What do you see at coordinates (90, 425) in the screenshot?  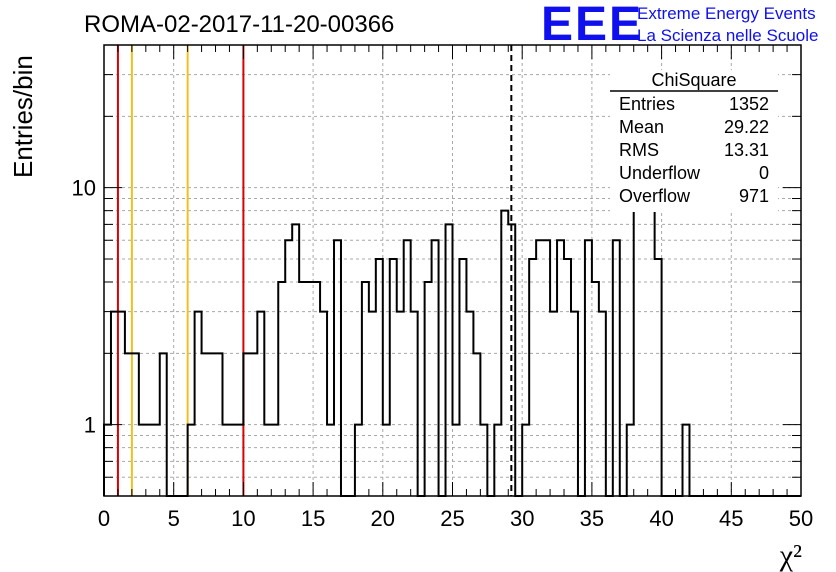 I see `y-tick-label: 1` at bounding box center [90, 425].